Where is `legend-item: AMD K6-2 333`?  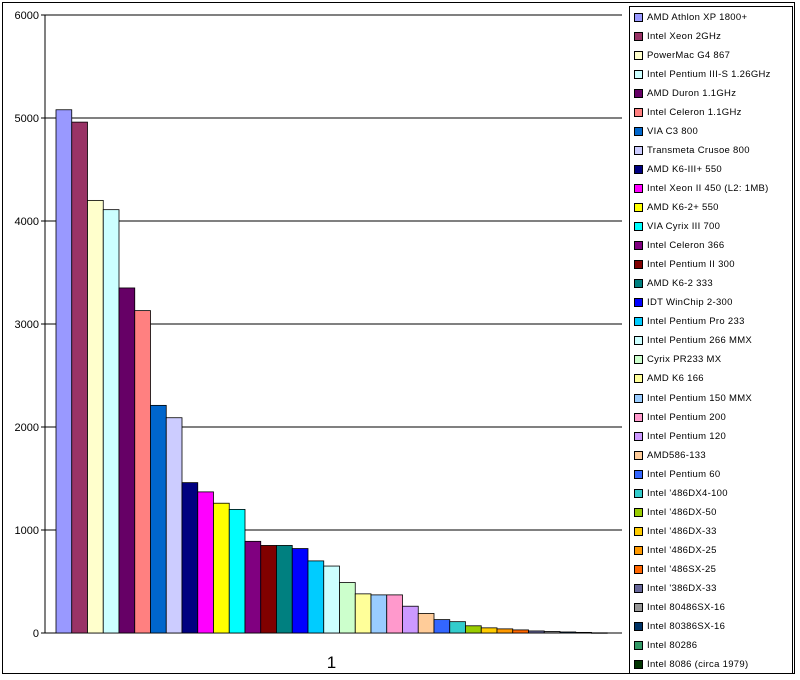 legend-item: AMD K6-2 333 is located at coordinates (673, 284).